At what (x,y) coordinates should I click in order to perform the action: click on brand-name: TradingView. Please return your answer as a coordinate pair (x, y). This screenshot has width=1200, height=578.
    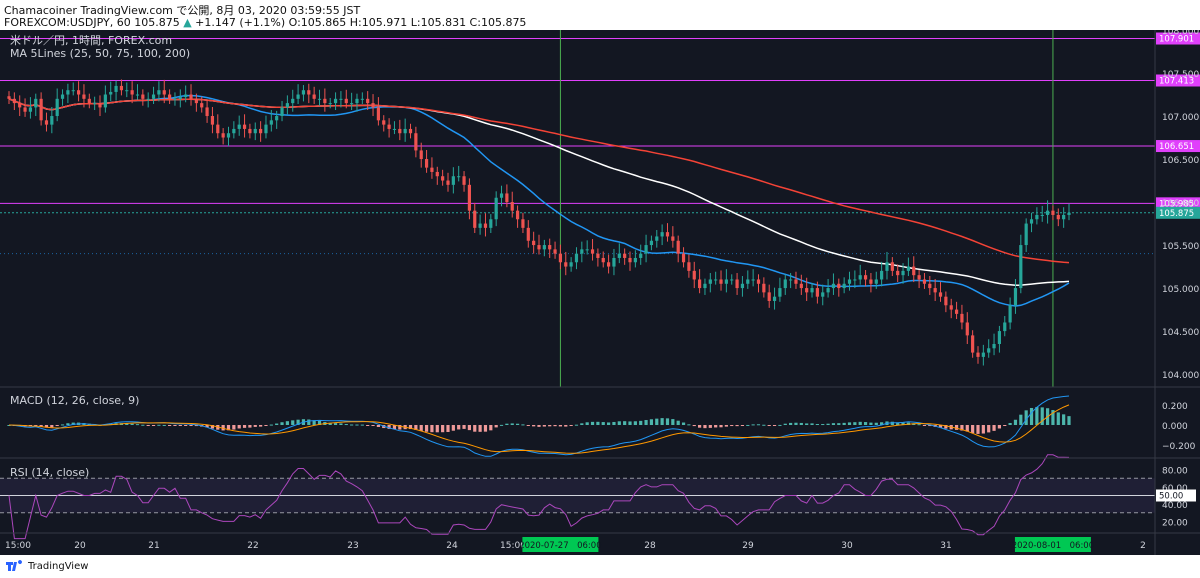
    Looking at the image, I should click on (58, 566).